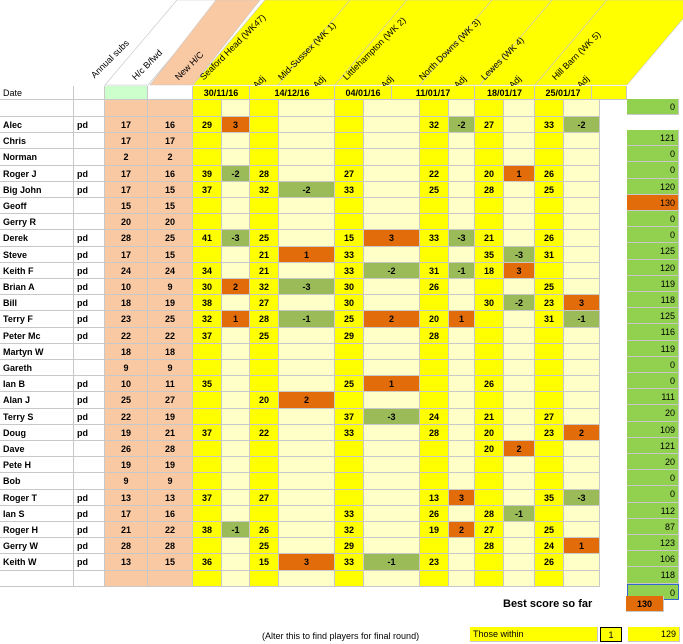  I want to click on player-hc-bfwd: 20, so click(126, 222).